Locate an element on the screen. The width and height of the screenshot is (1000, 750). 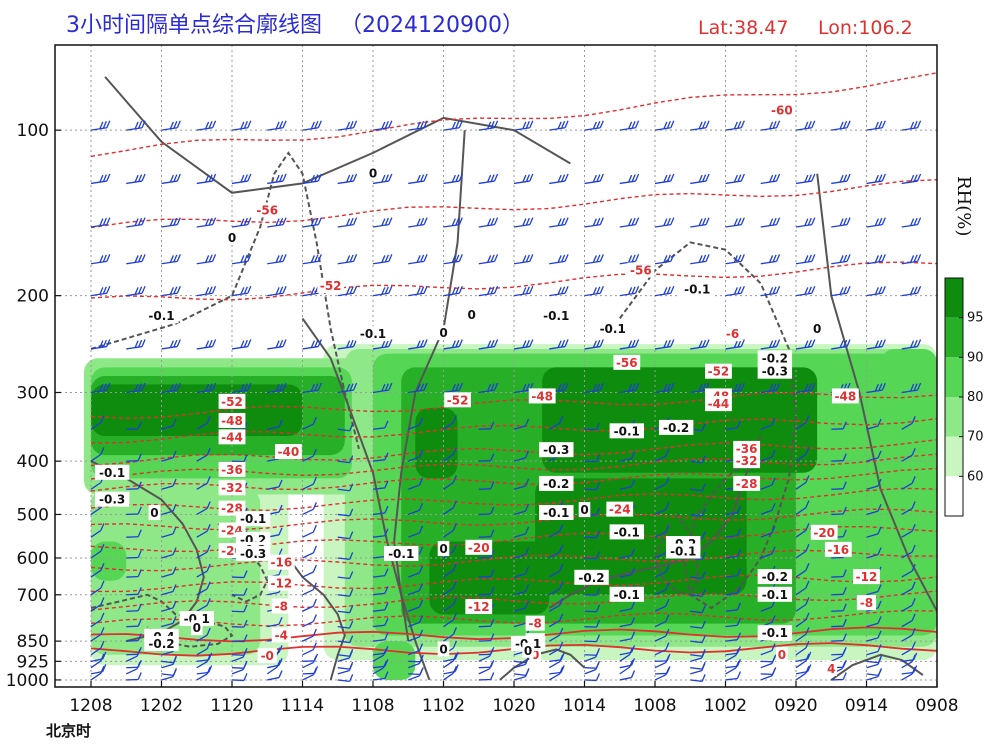
y-tick-label: 925 is located at coordinates (33, 662).